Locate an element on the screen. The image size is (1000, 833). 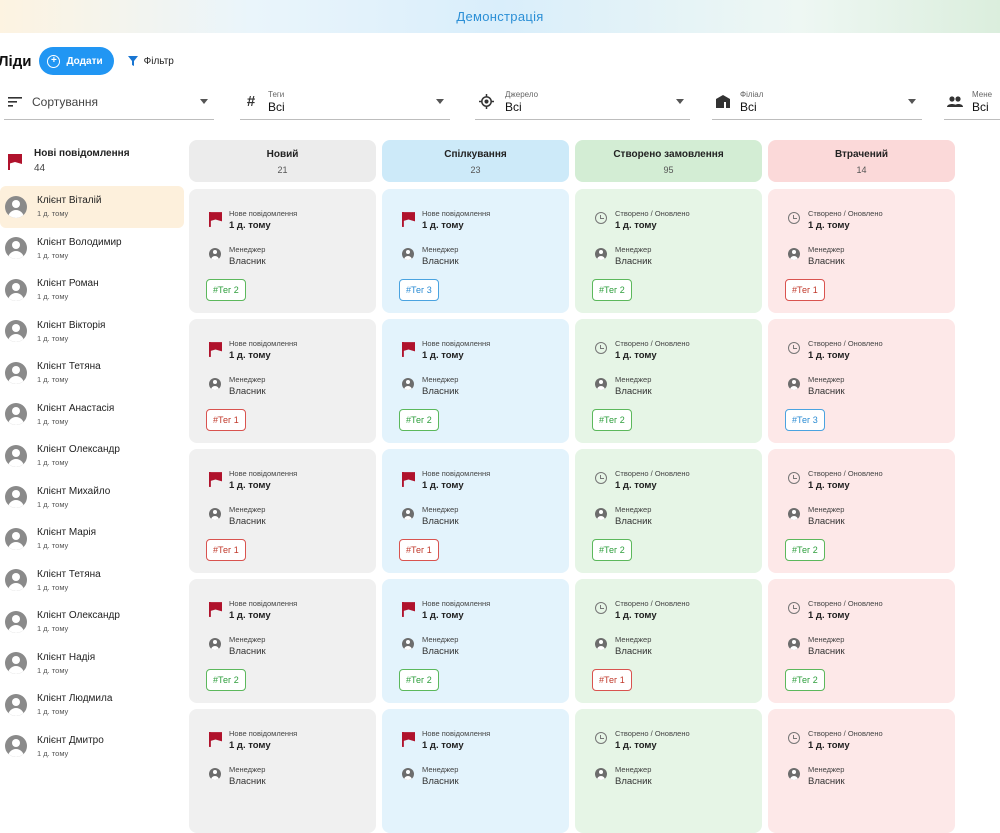
sidebar-client-item: Клієнт Марія 1 д. тому is located at coordinates (92, 539).